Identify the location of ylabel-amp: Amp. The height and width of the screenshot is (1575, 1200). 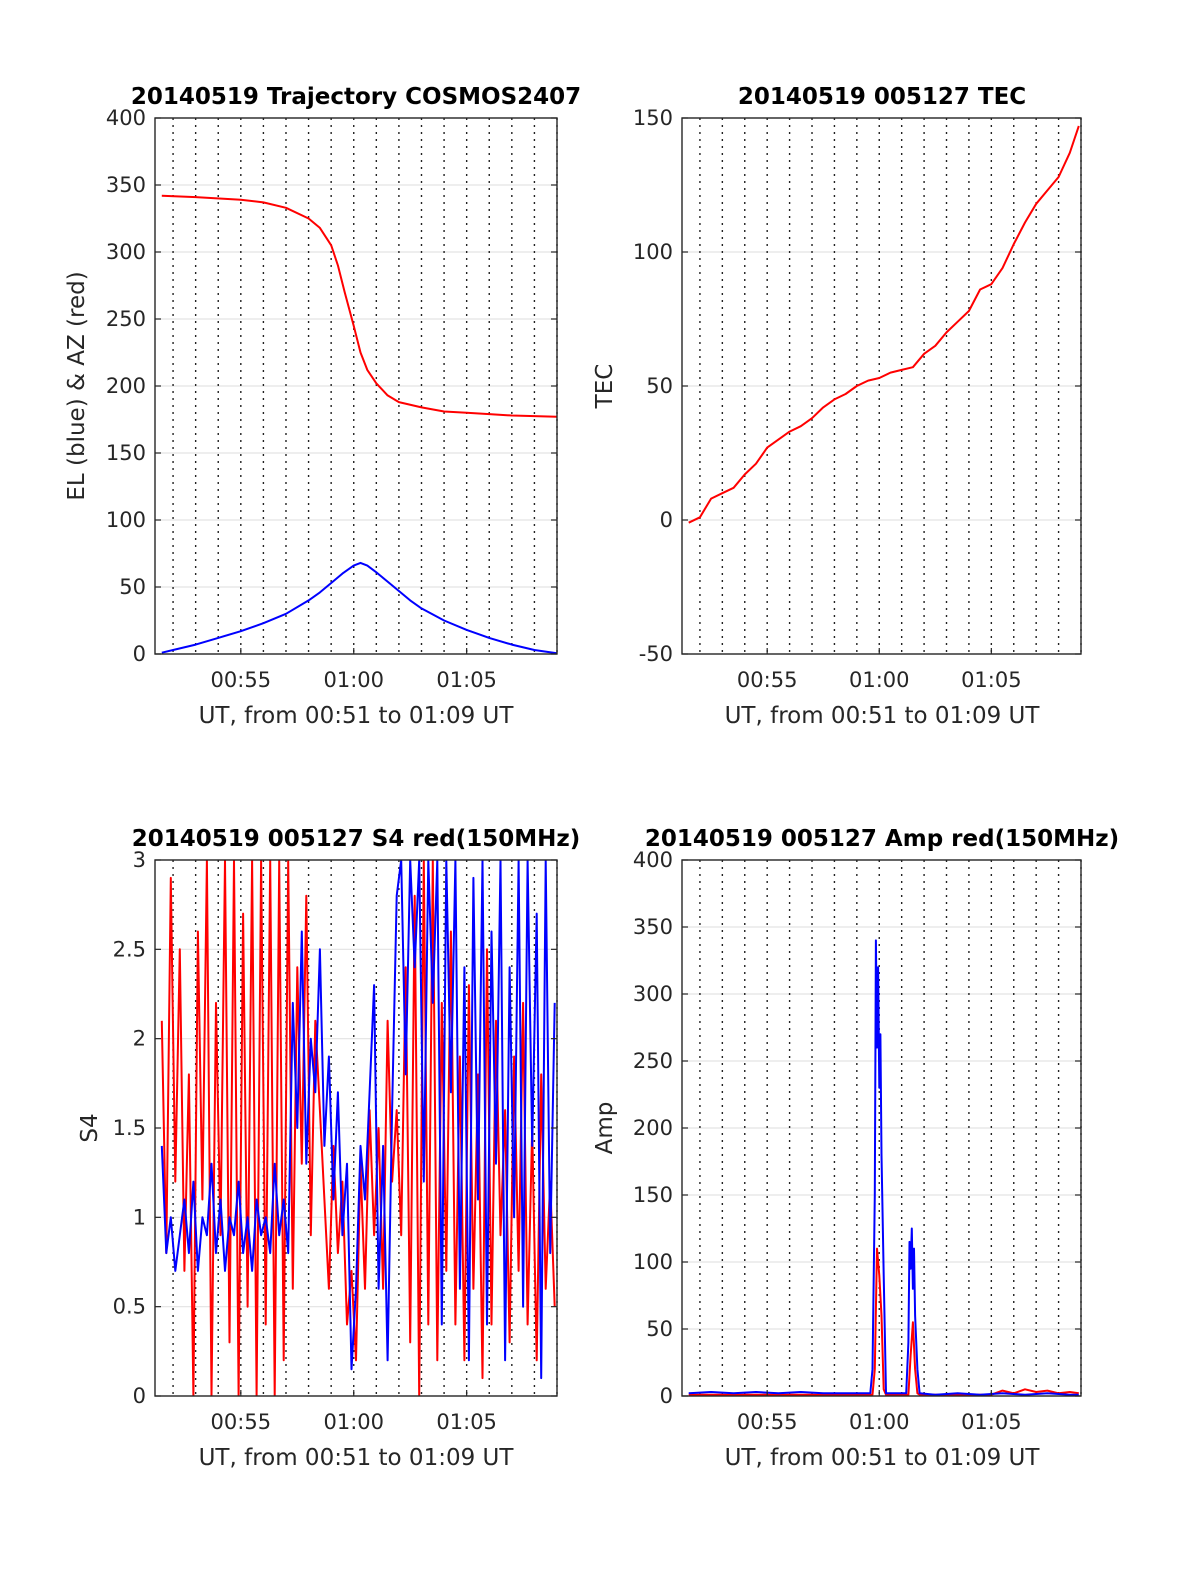
(605, 1128).